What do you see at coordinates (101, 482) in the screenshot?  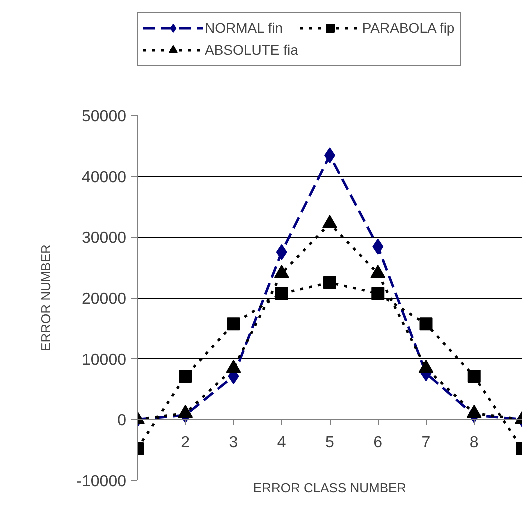 I see `y-tick-label: -10000` at bounding box center [101, 482].